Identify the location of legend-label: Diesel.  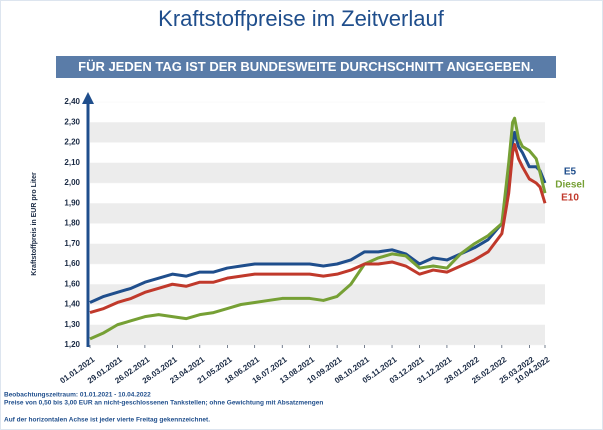
(570, 185).